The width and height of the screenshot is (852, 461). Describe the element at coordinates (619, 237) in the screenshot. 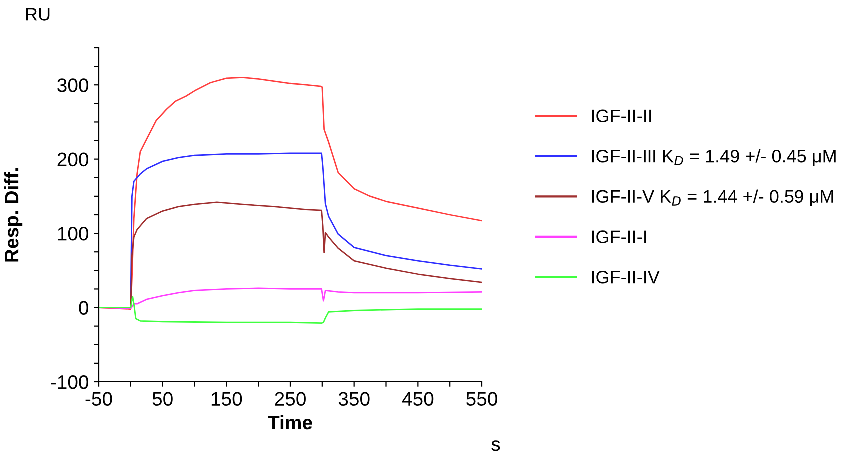

I see `legend-label: IGF-II-I` at that location.